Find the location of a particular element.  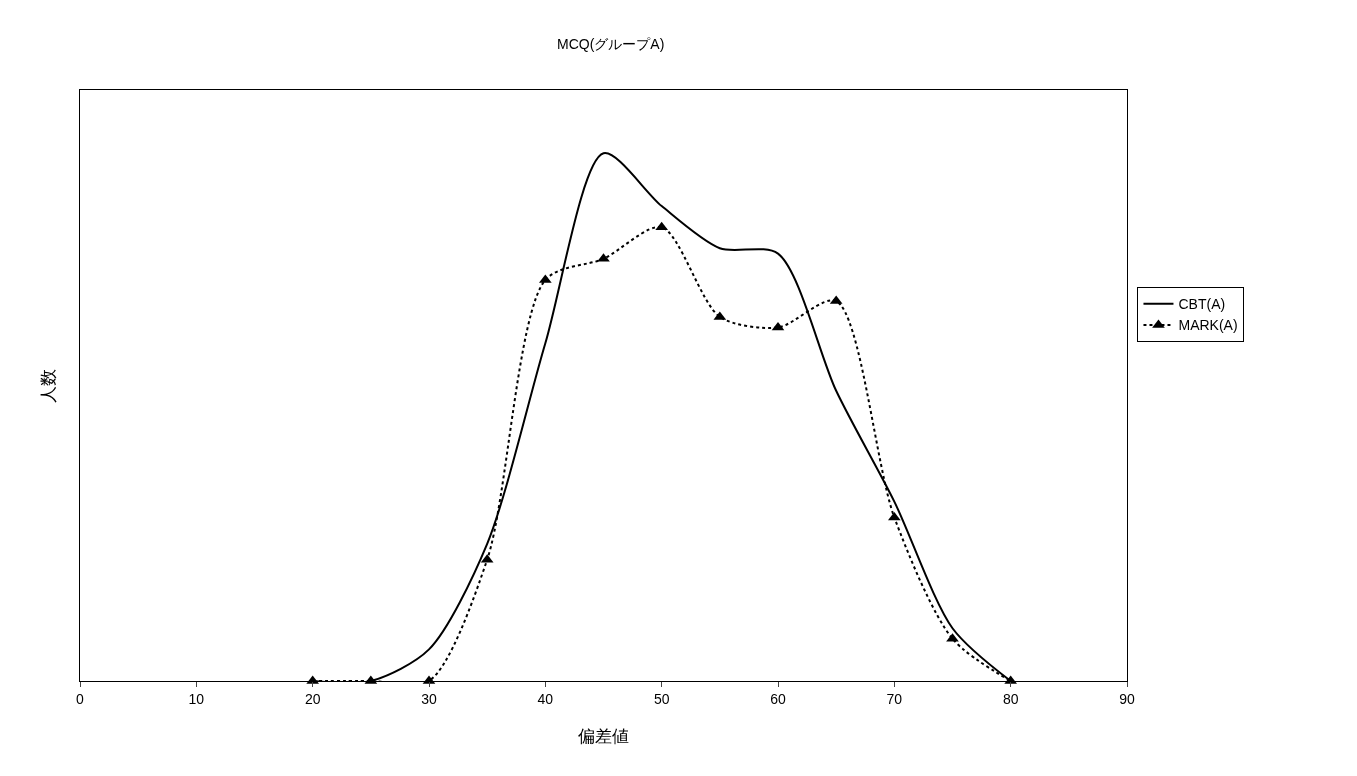

x-tick-label: 40 is located at coordinates (545, 698).